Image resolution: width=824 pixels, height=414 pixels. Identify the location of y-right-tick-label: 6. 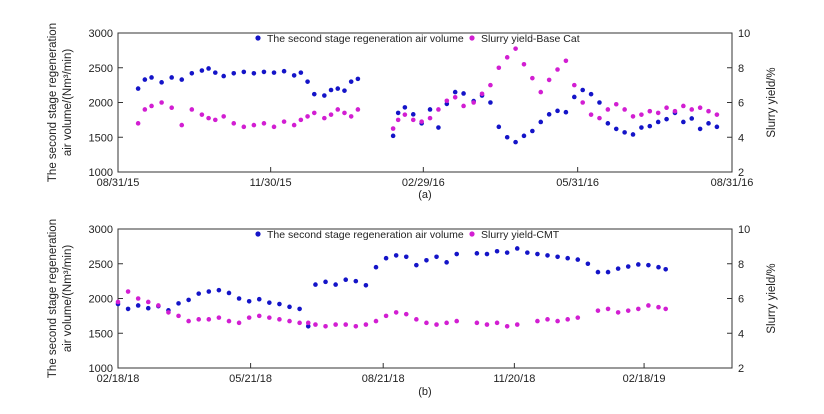
(741, 104).